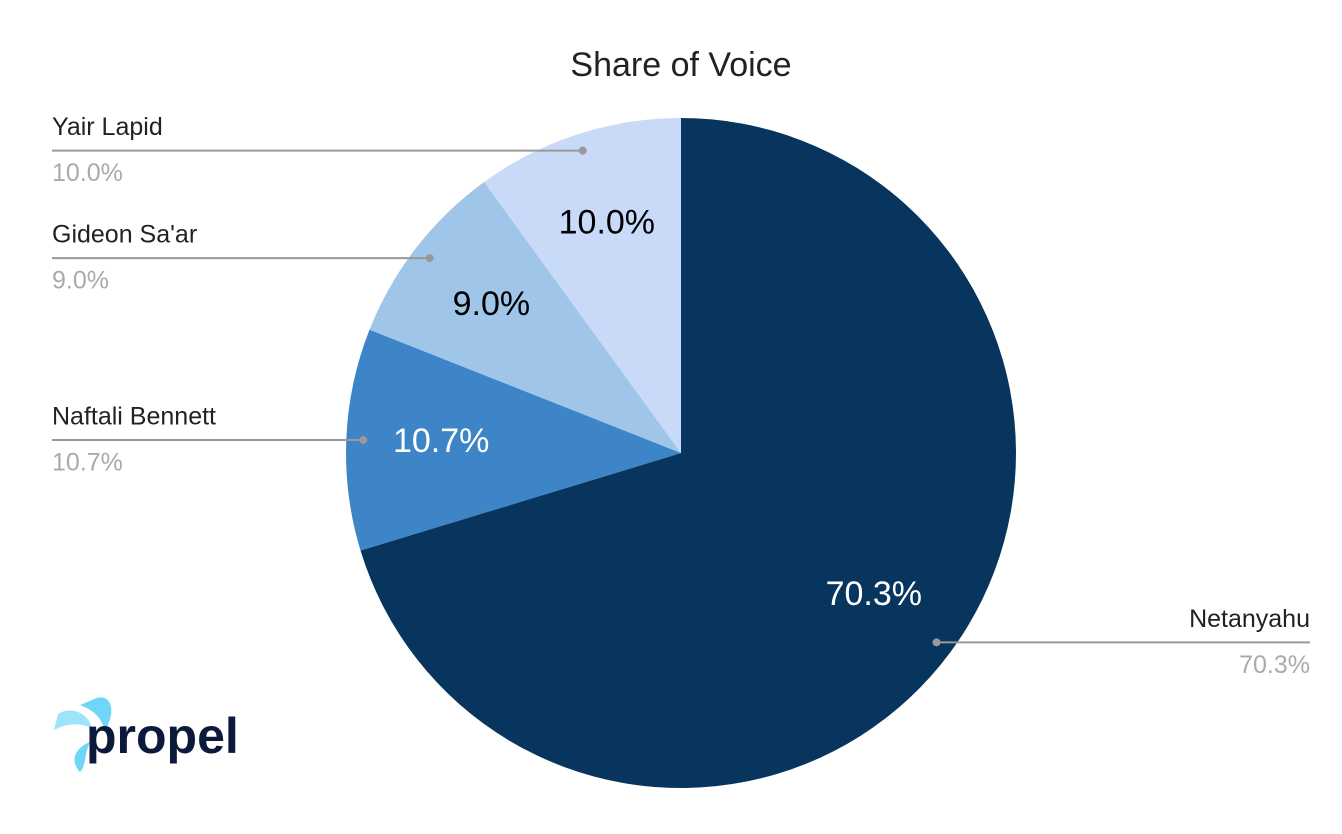 This screenshot has width=1342, height=834. I want to click on legend-value: 9.0%, so click(80, 281).